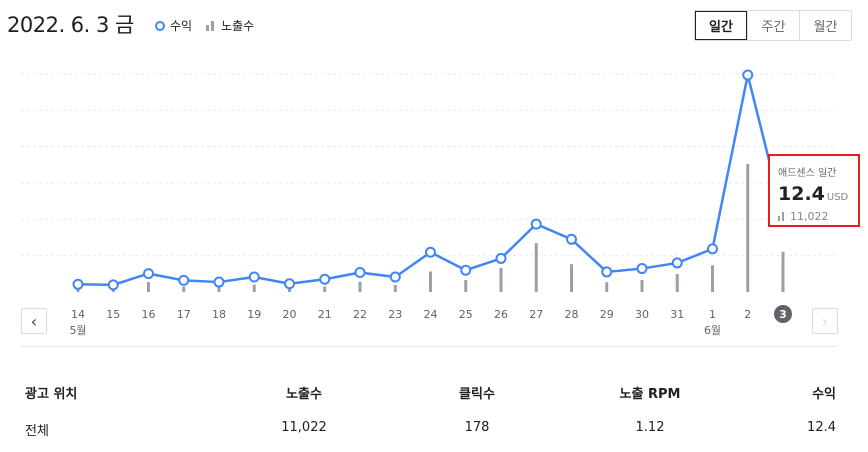 The width and height of the screenshot is (868, 452). Describe the element at coordinates (824, 394) in the screenshot. I see `header-revenue: 수익` at that location.